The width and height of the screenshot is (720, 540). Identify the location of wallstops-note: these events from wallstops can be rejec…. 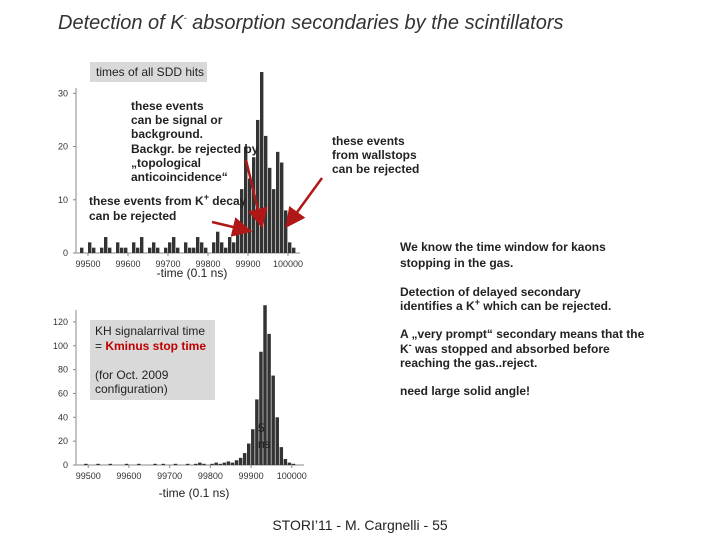
(375, 155).